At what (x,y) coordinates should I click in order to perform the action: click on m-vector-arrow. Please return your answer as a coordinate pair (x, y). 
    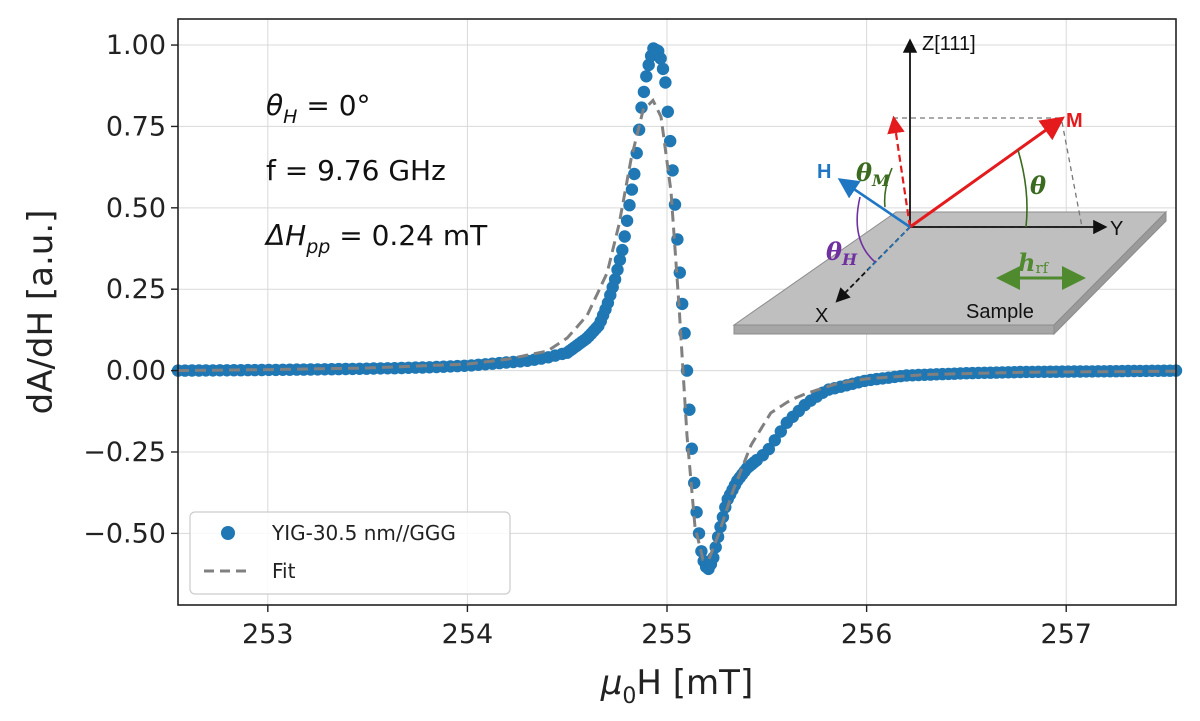
    Looking at the image, I should click on (987, 172).